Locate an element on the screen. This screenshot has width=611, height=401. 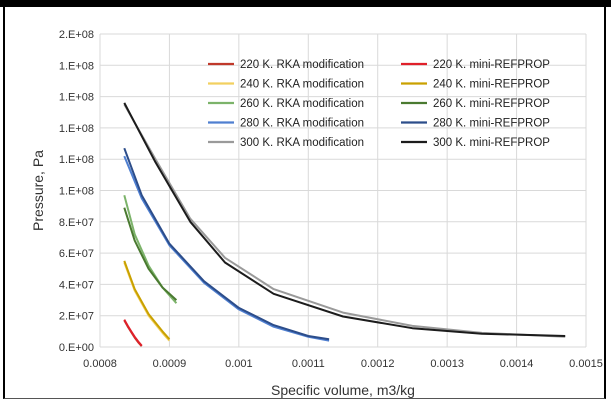
legend-label-4: 260 K. RKA modification is located at coordinates (302, 104).